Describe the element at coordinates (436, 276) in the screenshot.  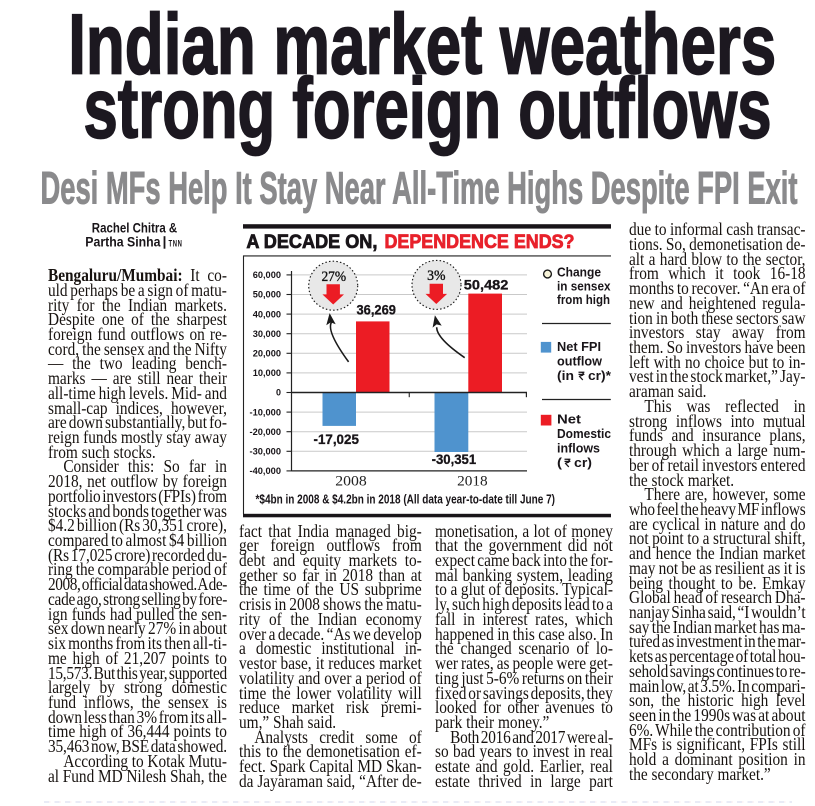
I see `svg-text: 3%` at that location.